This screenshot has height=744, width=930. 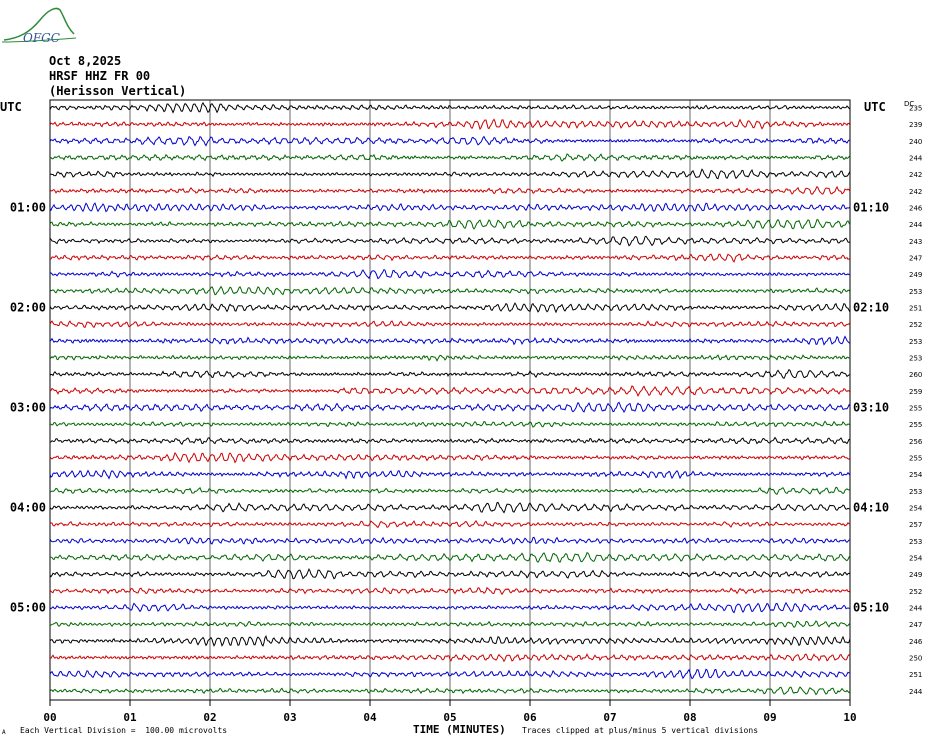 I want to click on x-tick-label: 03, so click(x=289, y=717).